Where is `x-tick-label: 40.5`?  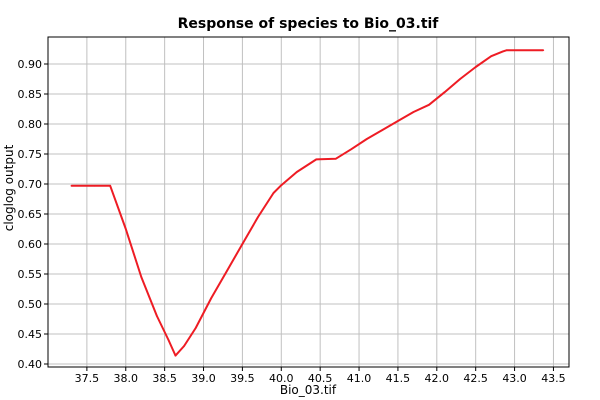
x-tick-label: 40.5 is located at coordinates (320, 378).